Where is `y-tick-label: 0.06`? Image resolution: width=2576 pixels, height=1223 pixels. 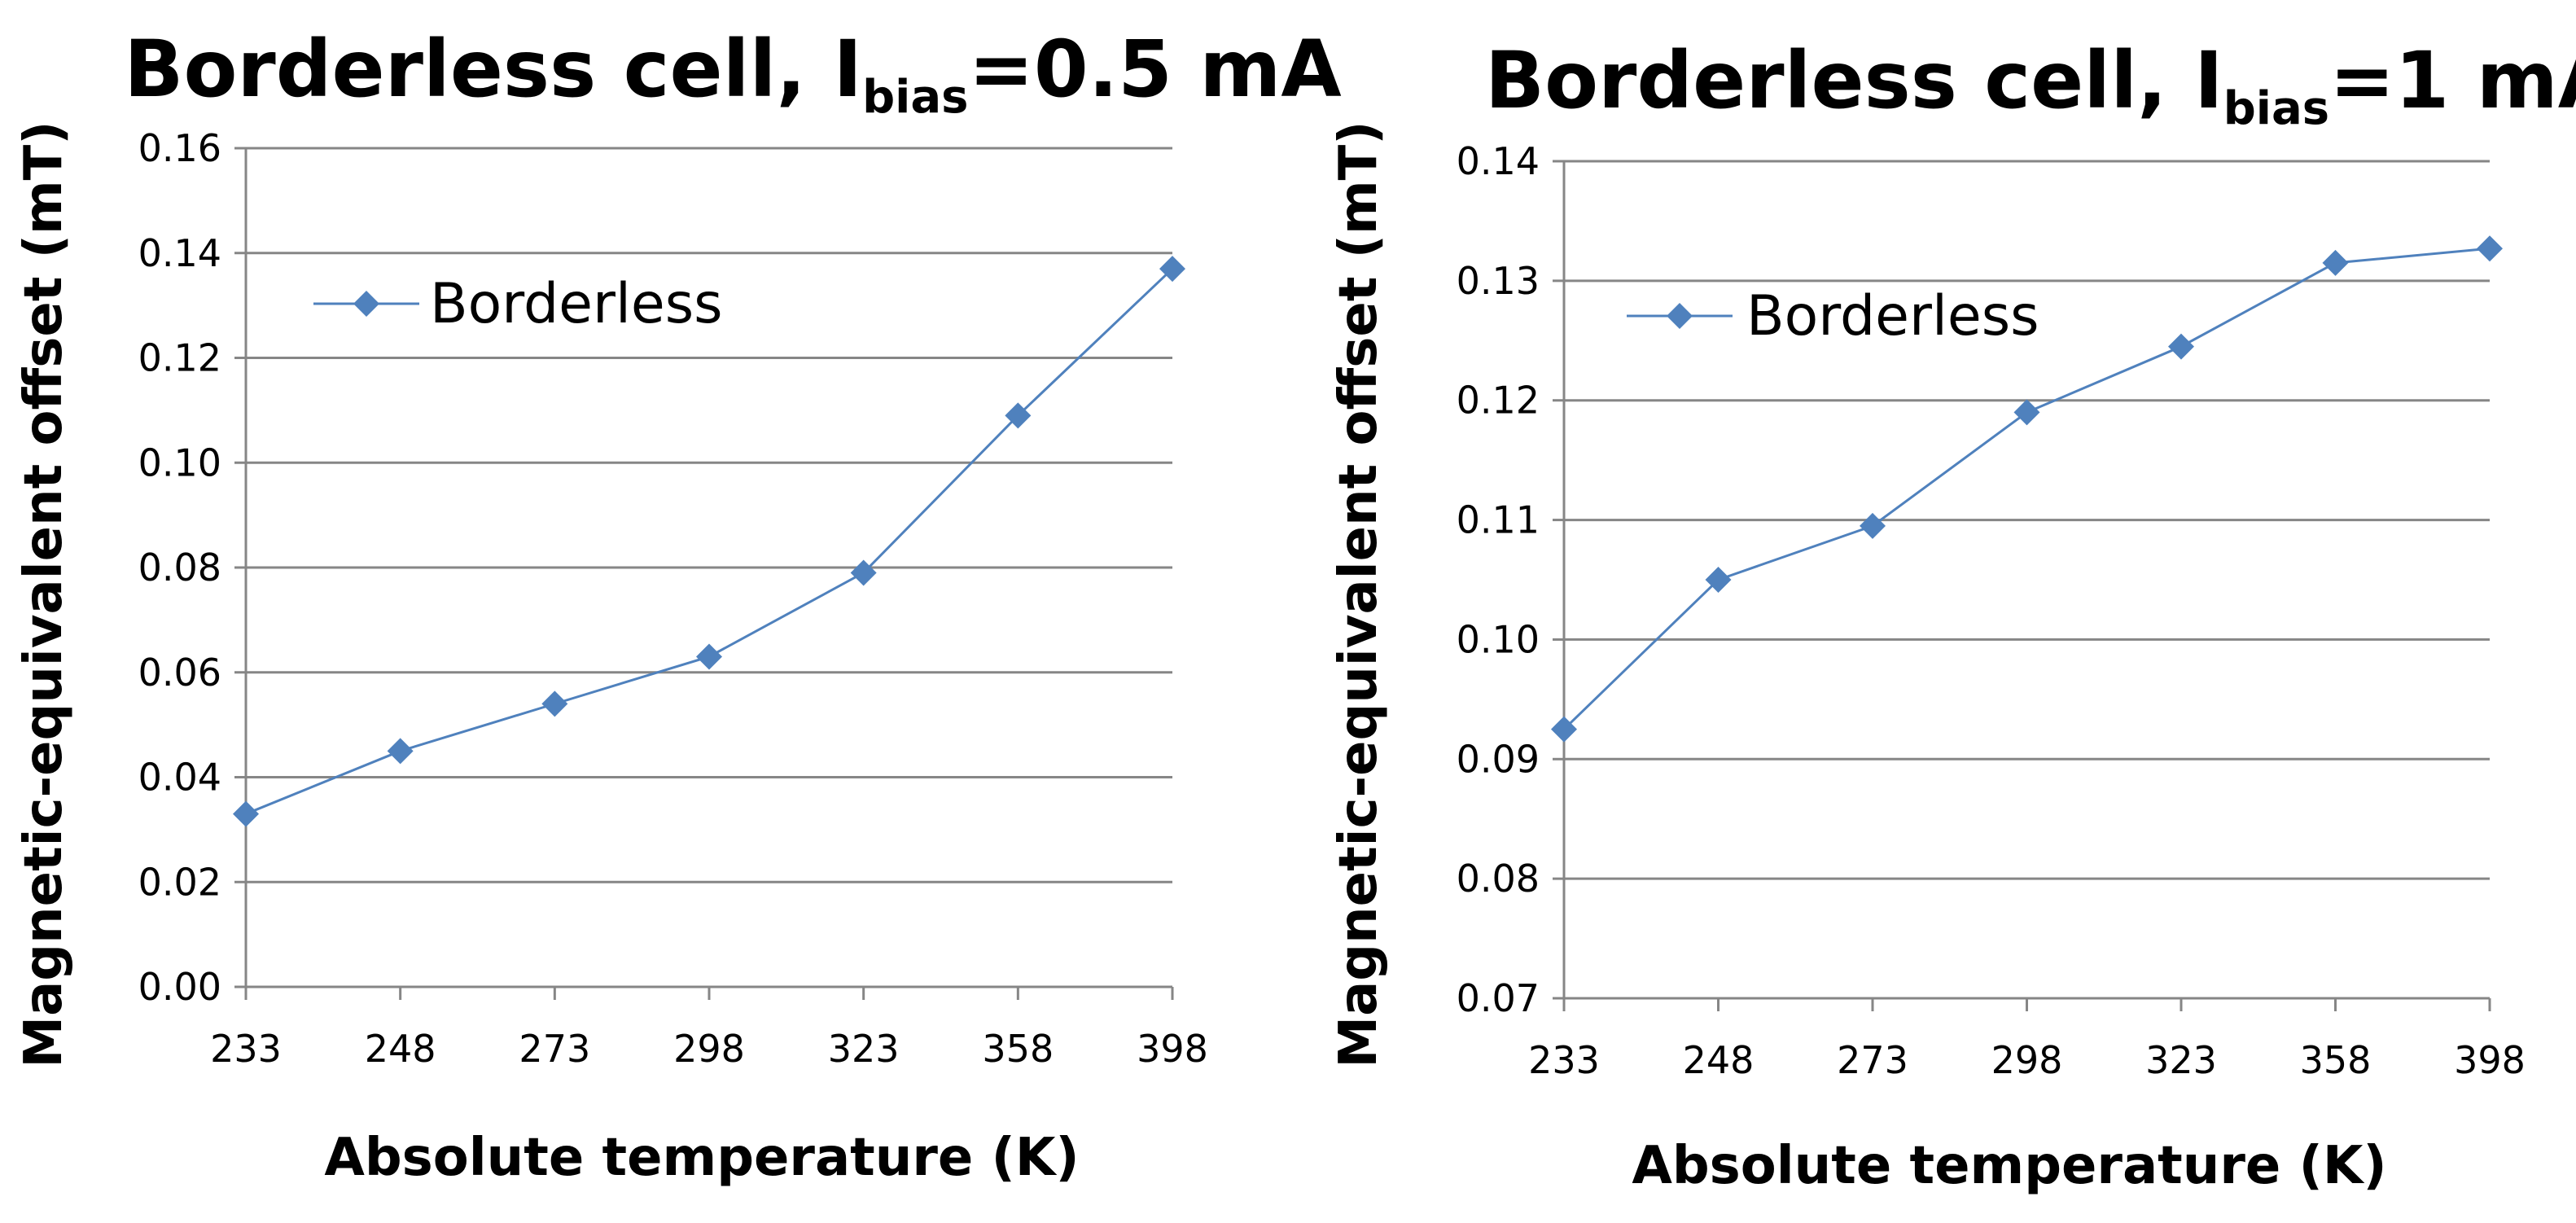 y-tick-label: 0.06 is located at coordinates (179, 673).